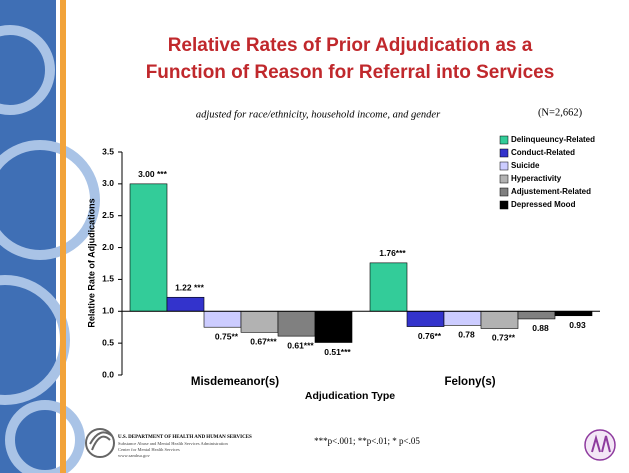 Image resolution: width=629 pixels, height=473 pixels. Describe the element at coordinates (525, 165) in the screenshot. I see `legend-label: Suicide` at that location.